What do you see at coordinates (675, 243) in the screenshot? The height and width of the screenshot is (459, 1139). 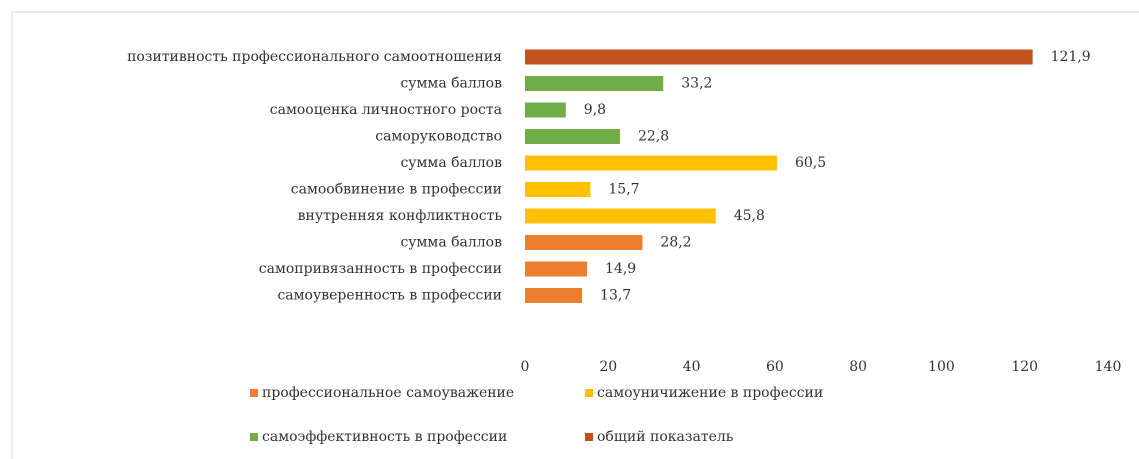 I see `data-label: 28,2` at bounding box center [675, 243].